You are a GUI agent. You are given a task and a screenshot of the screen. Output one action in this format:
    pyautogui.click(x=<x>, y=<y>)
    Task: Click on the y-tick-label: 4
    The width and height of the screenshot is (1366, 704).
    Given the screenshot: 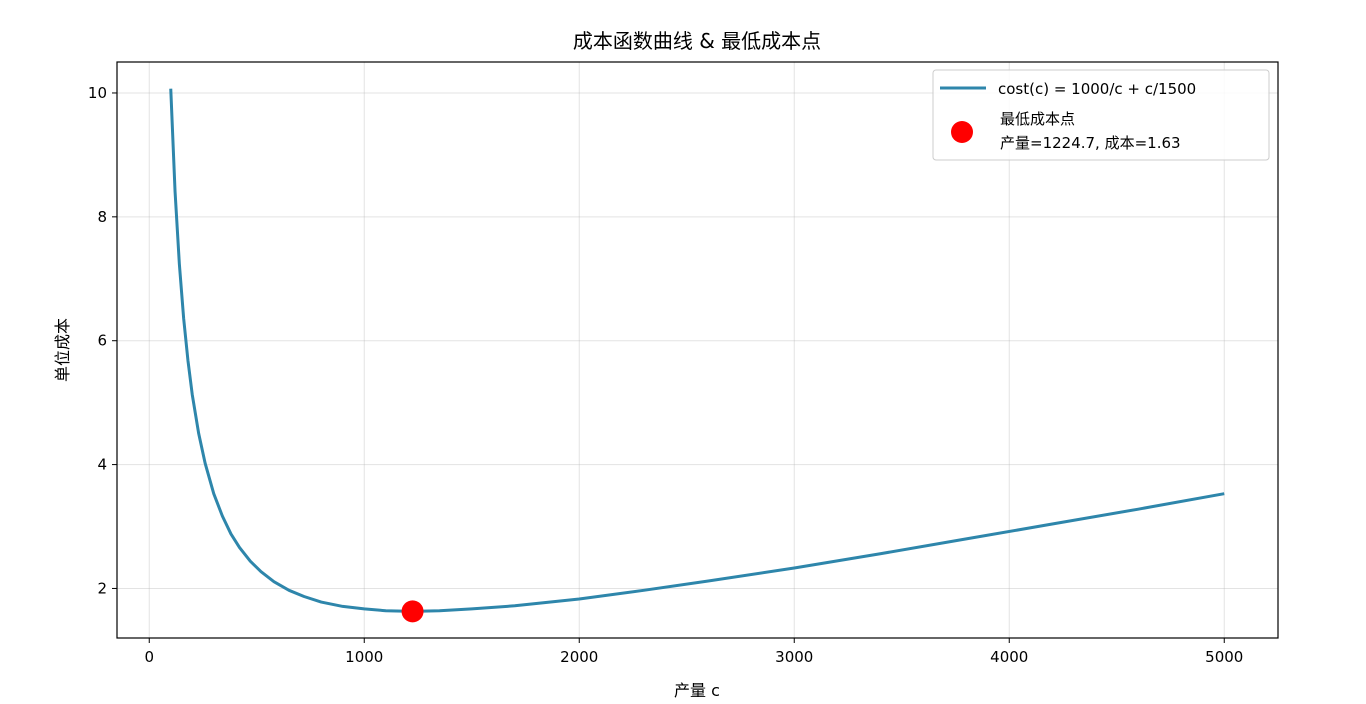 What is the action you would take?
    pyautogui.click(x=102, y=465)
    